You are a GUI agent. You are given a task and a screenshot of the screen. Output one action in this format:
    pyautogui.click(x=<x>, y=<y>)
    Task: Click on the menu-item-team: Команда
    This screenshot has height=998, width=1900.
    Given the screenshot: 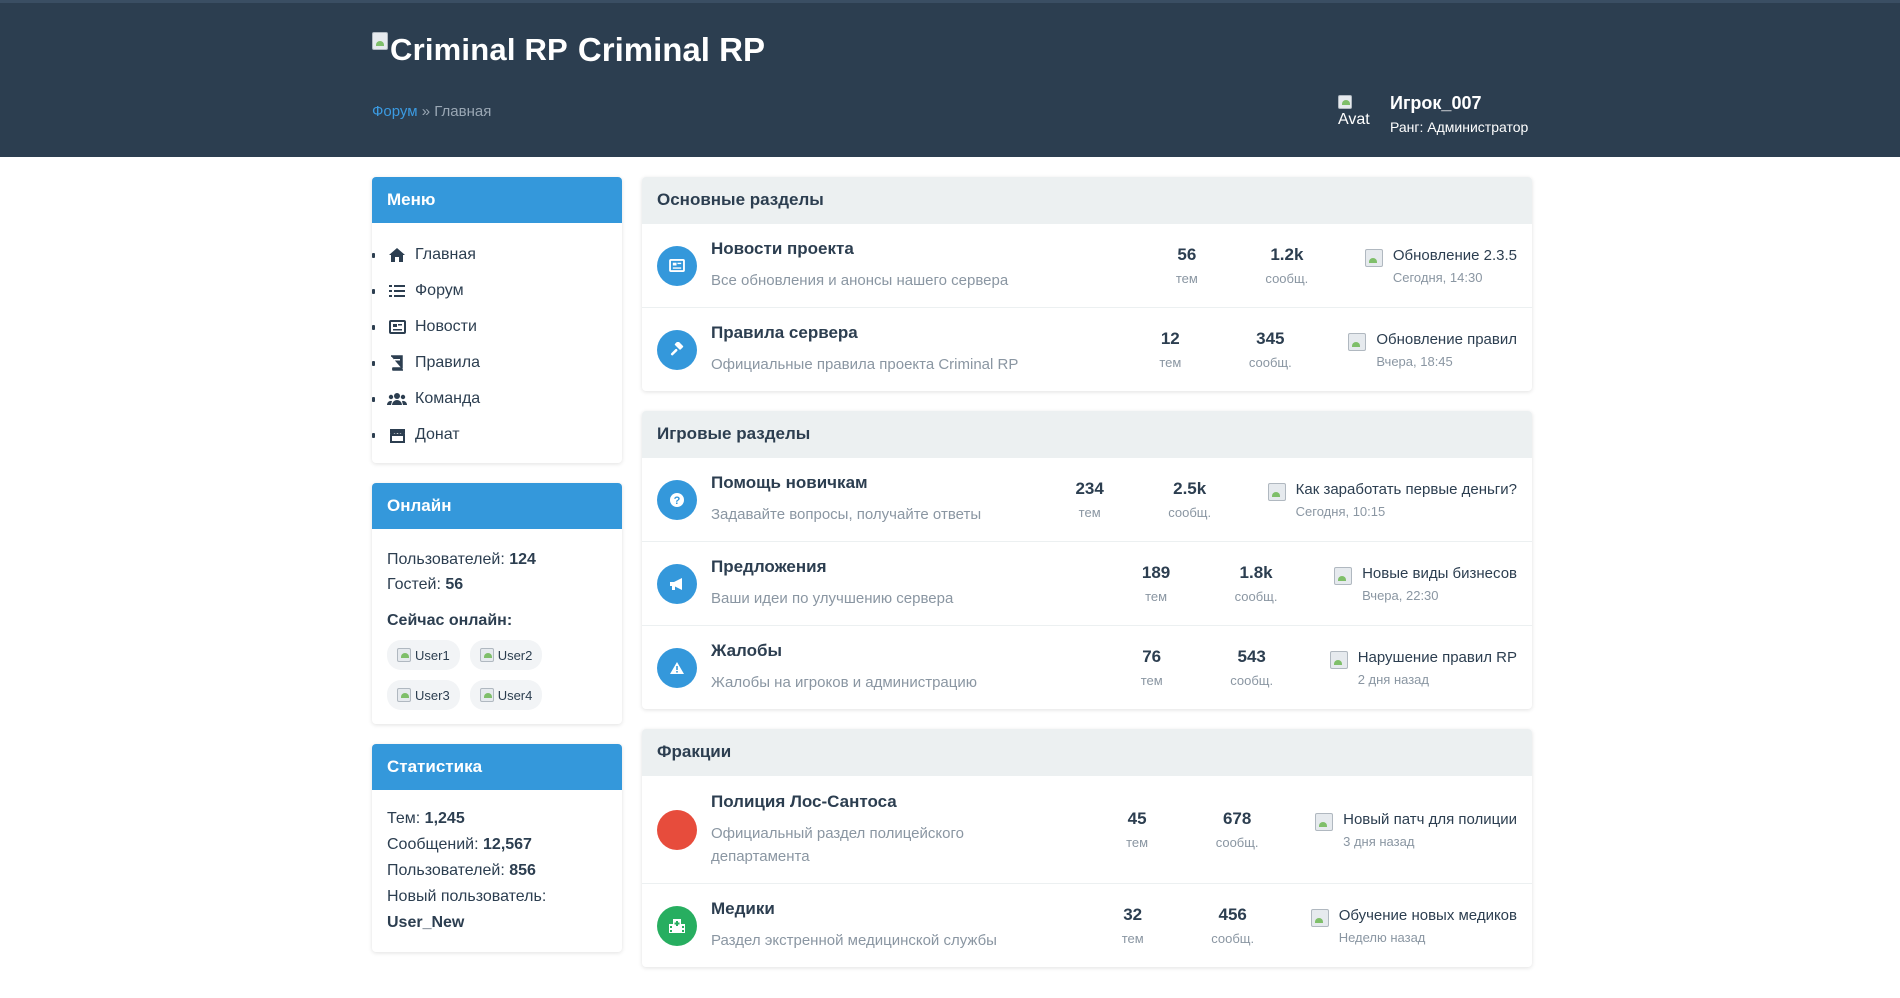 What is the action you would take?
    pyautogui.click(x=497, y=399)
    